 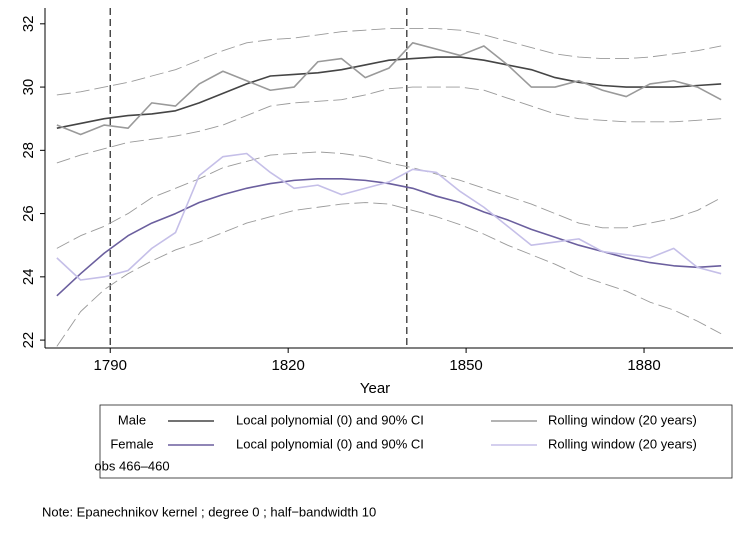 I want to click on smooth-line, so click(x=389, y=92).